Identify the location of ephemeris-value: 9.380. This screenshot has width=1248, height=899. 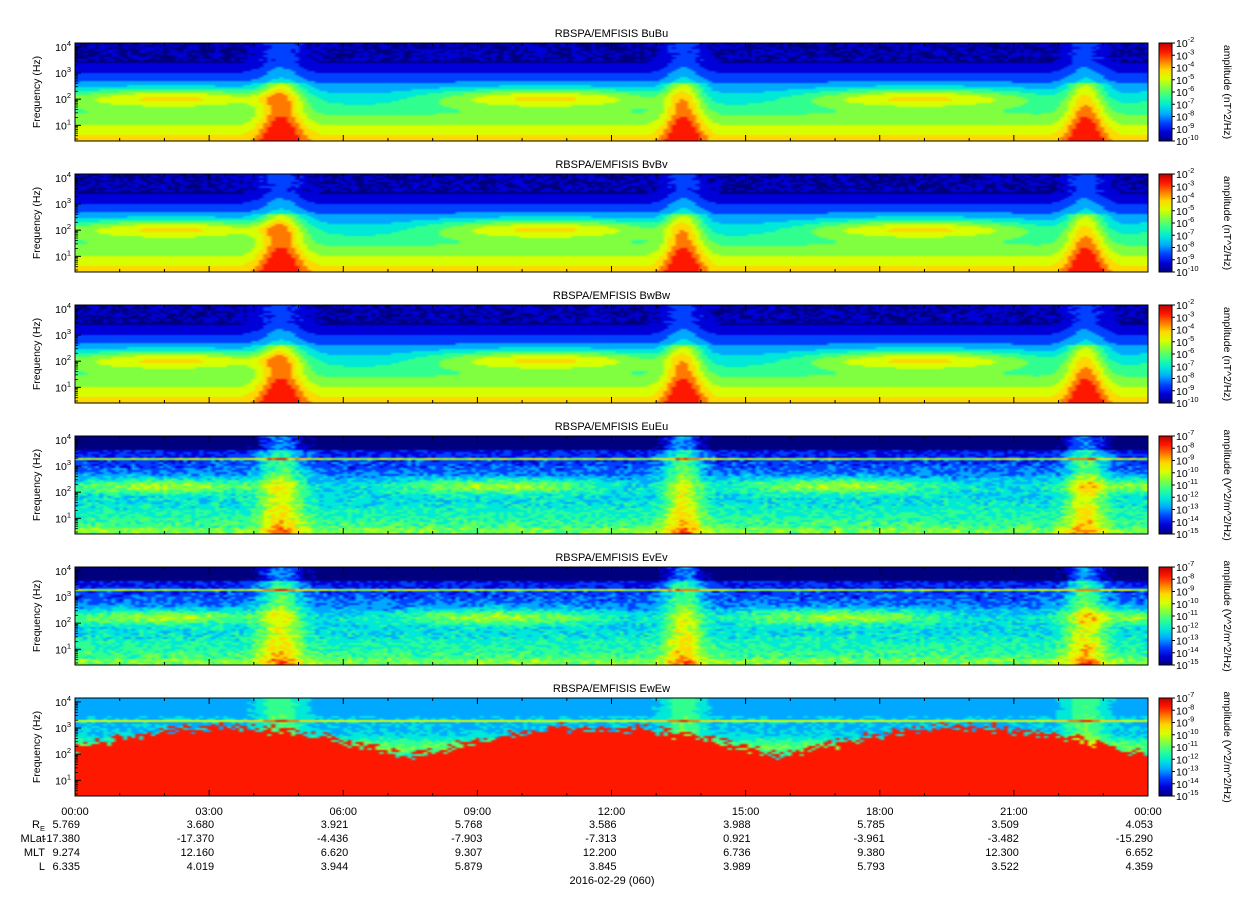
(871, 853).